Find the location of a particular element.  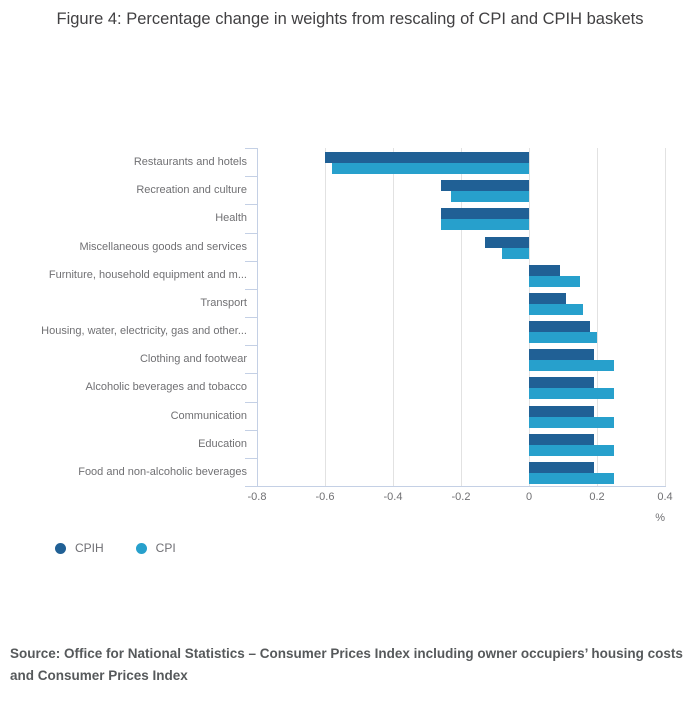

category-label: Food and non-alcoholic beverages is located at coordinates (162, 471).